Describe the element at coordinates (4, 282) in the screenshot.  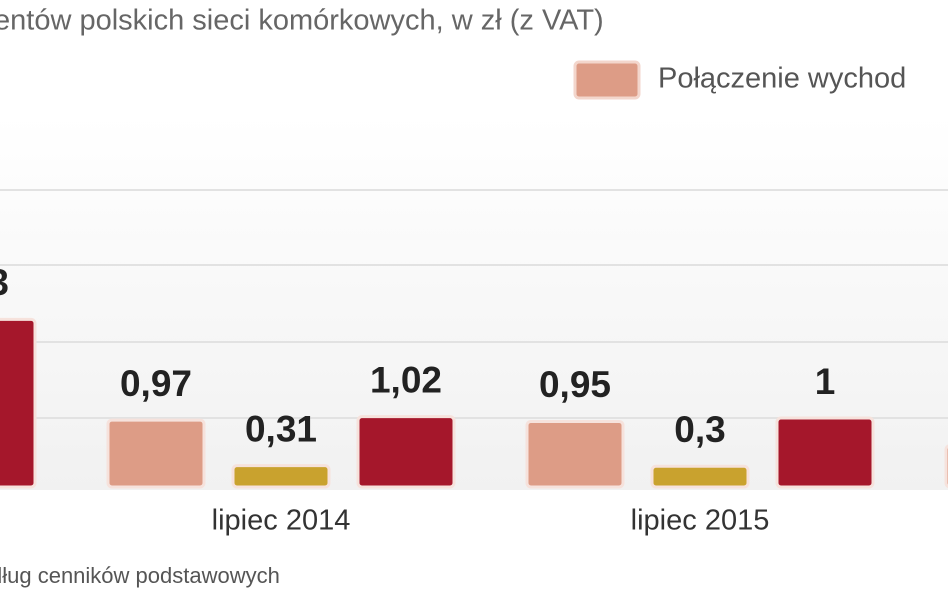
I see `value-label: 3` at that location.